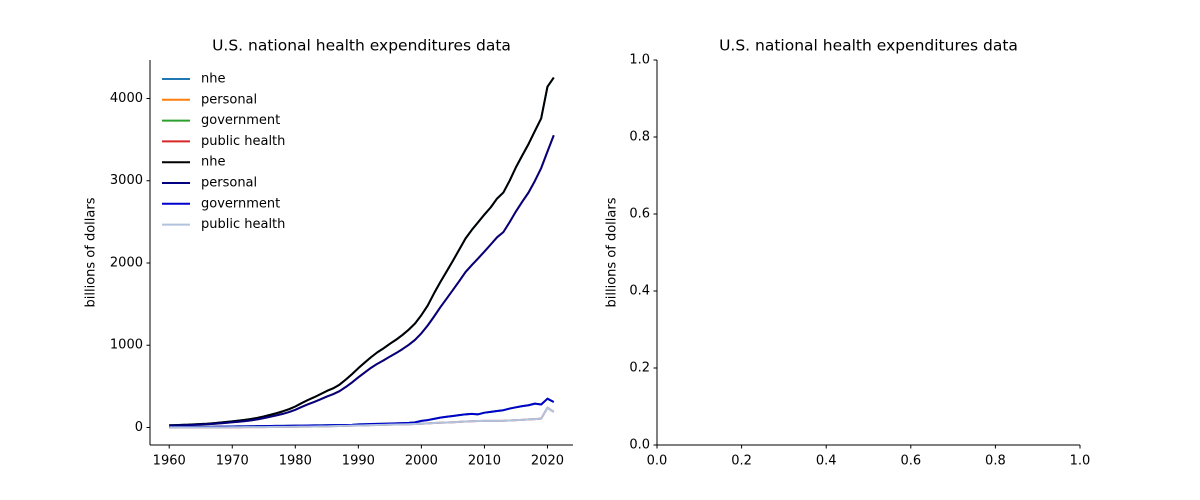 The height and width of the screenshot is (500, 1200). Describe the element at coordinates (657, 461) in the screenshot. I see `x-tick-label: 0.0` at that location.